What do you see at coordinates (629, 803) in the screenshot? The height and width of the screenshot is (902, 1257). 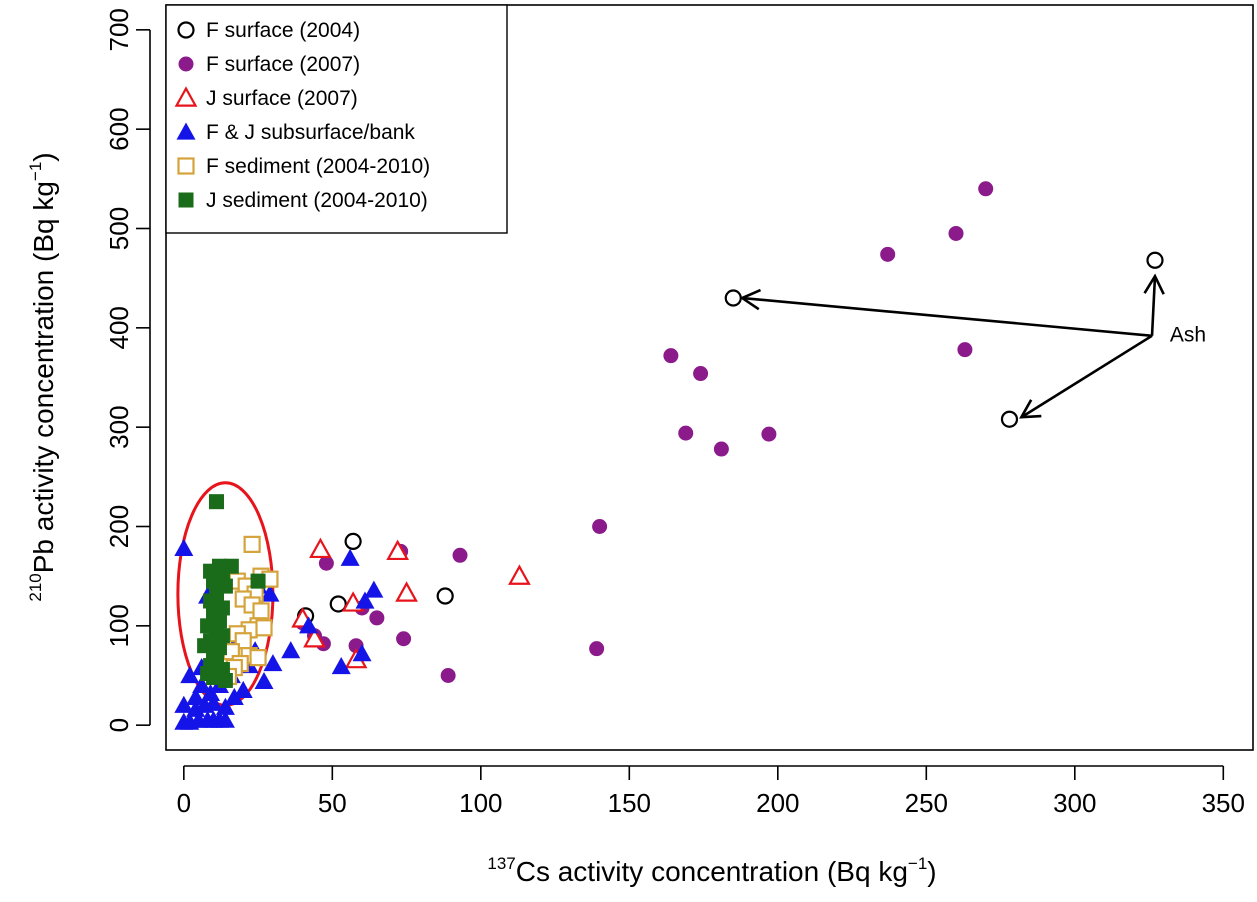 I see `x-tick-label: 150` at bounding box center [629, 803].